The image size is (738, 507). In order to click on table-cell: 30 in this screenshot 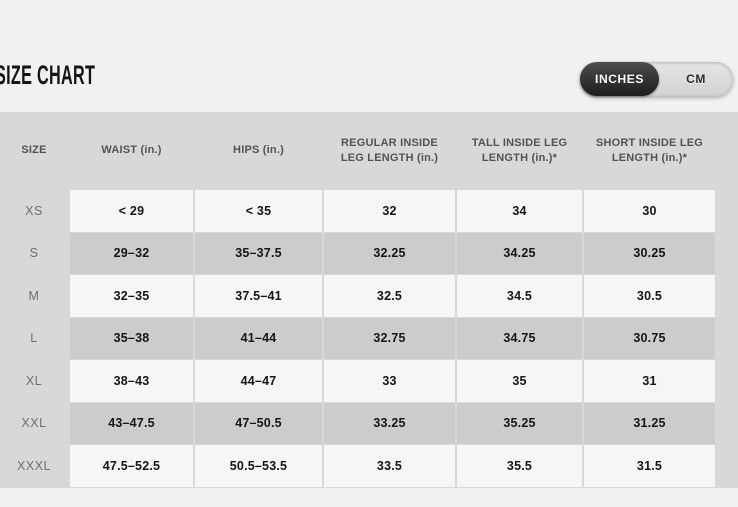, I will do `click(649, 211)`.